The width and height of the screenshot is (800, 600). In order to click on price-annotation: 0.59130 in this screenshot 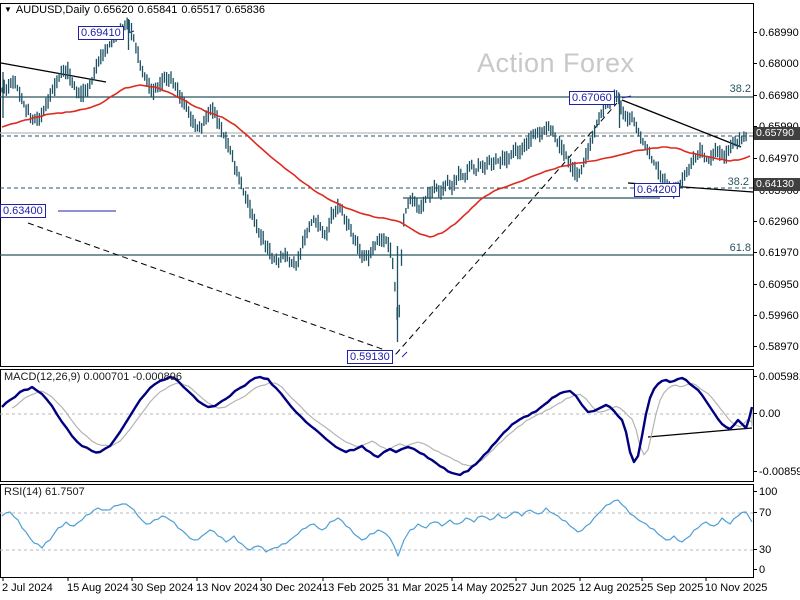, I will do `click(370, 357)`.